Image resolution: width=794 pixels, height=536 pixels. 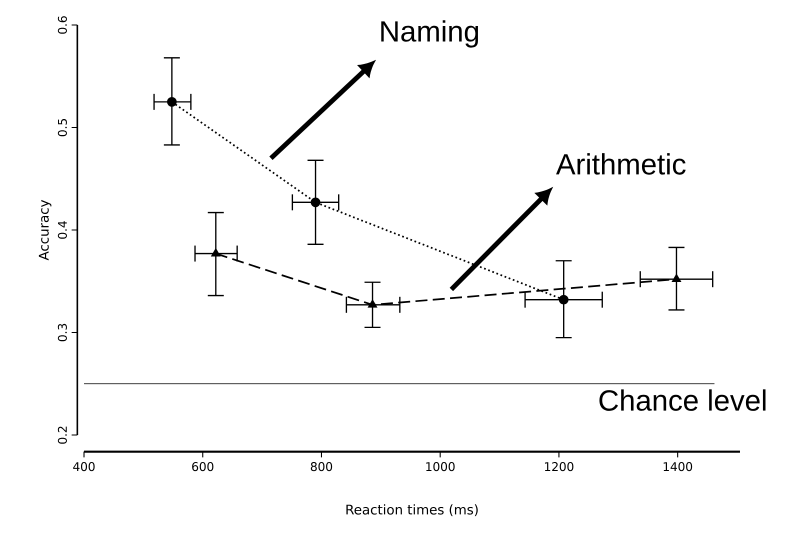 What do you see at coordinates (62, 127) in the screenshot?
I see `y-tick-label: 0.5` at bounding box center [62, 127].